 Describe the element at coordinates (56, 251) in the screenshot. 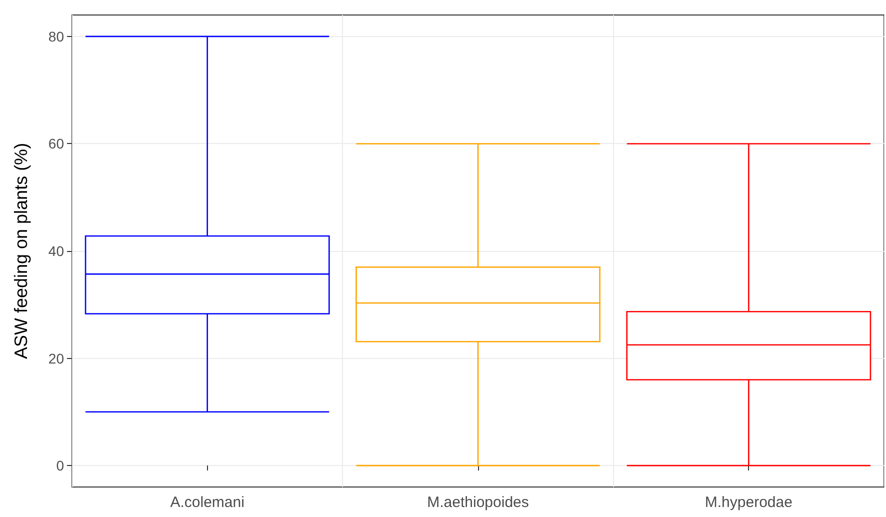

I see `y-tick-label: 40` at that location.